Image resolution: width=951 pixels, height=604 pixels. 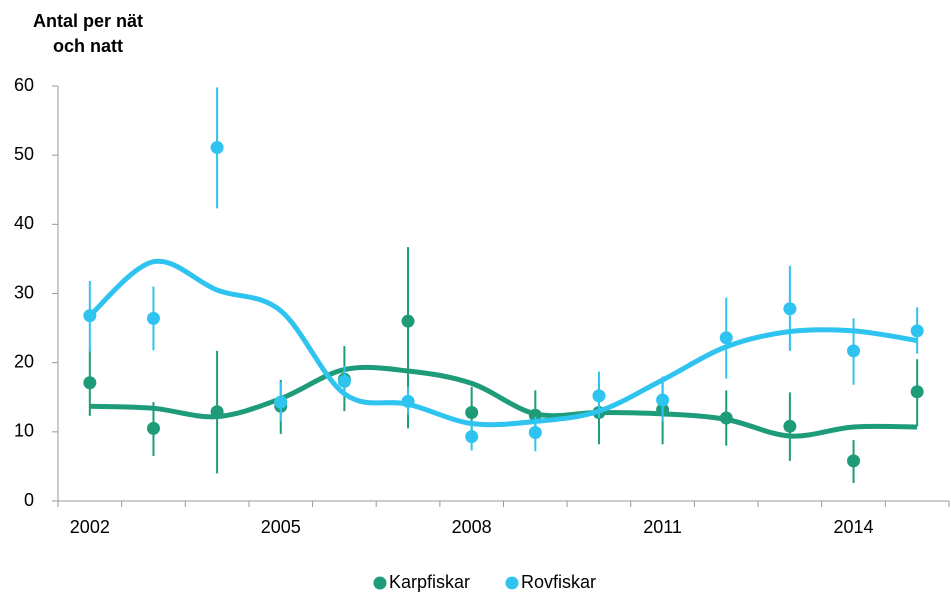 What do you see at coordinates (88, 21) in the screenshot?
I see `y-axis-title: Antal per nät` at bounding box center [88, 21].